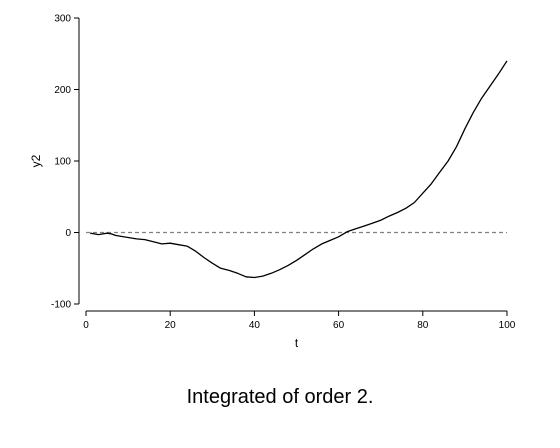 This screenshot has height=448, width=560. I want to click on y-tick-label: -100, so click(61, 305).